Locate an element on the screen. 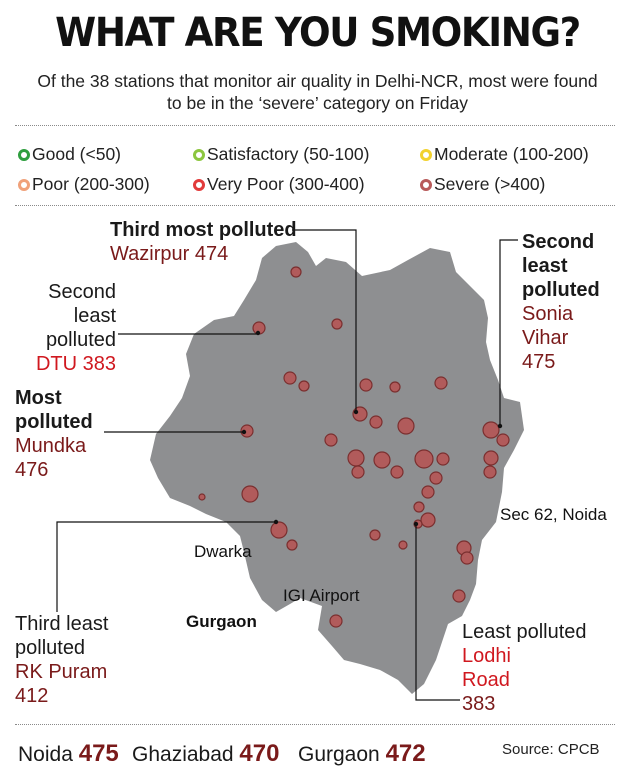 This screenshot has width=635, height=782. divider-bottom is located at coordinates (315, 724).